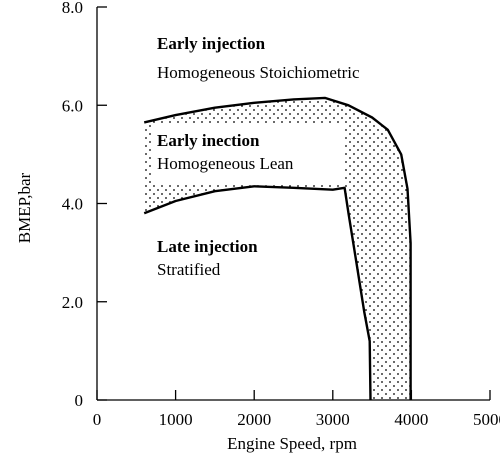 This screenshot has height=457, width=500. What do you see at coordinates (225, 152) in the screenshot?
I see `region-label-early-lean: Early inection Homogeneous Lean` at bounding box center [225, 152].